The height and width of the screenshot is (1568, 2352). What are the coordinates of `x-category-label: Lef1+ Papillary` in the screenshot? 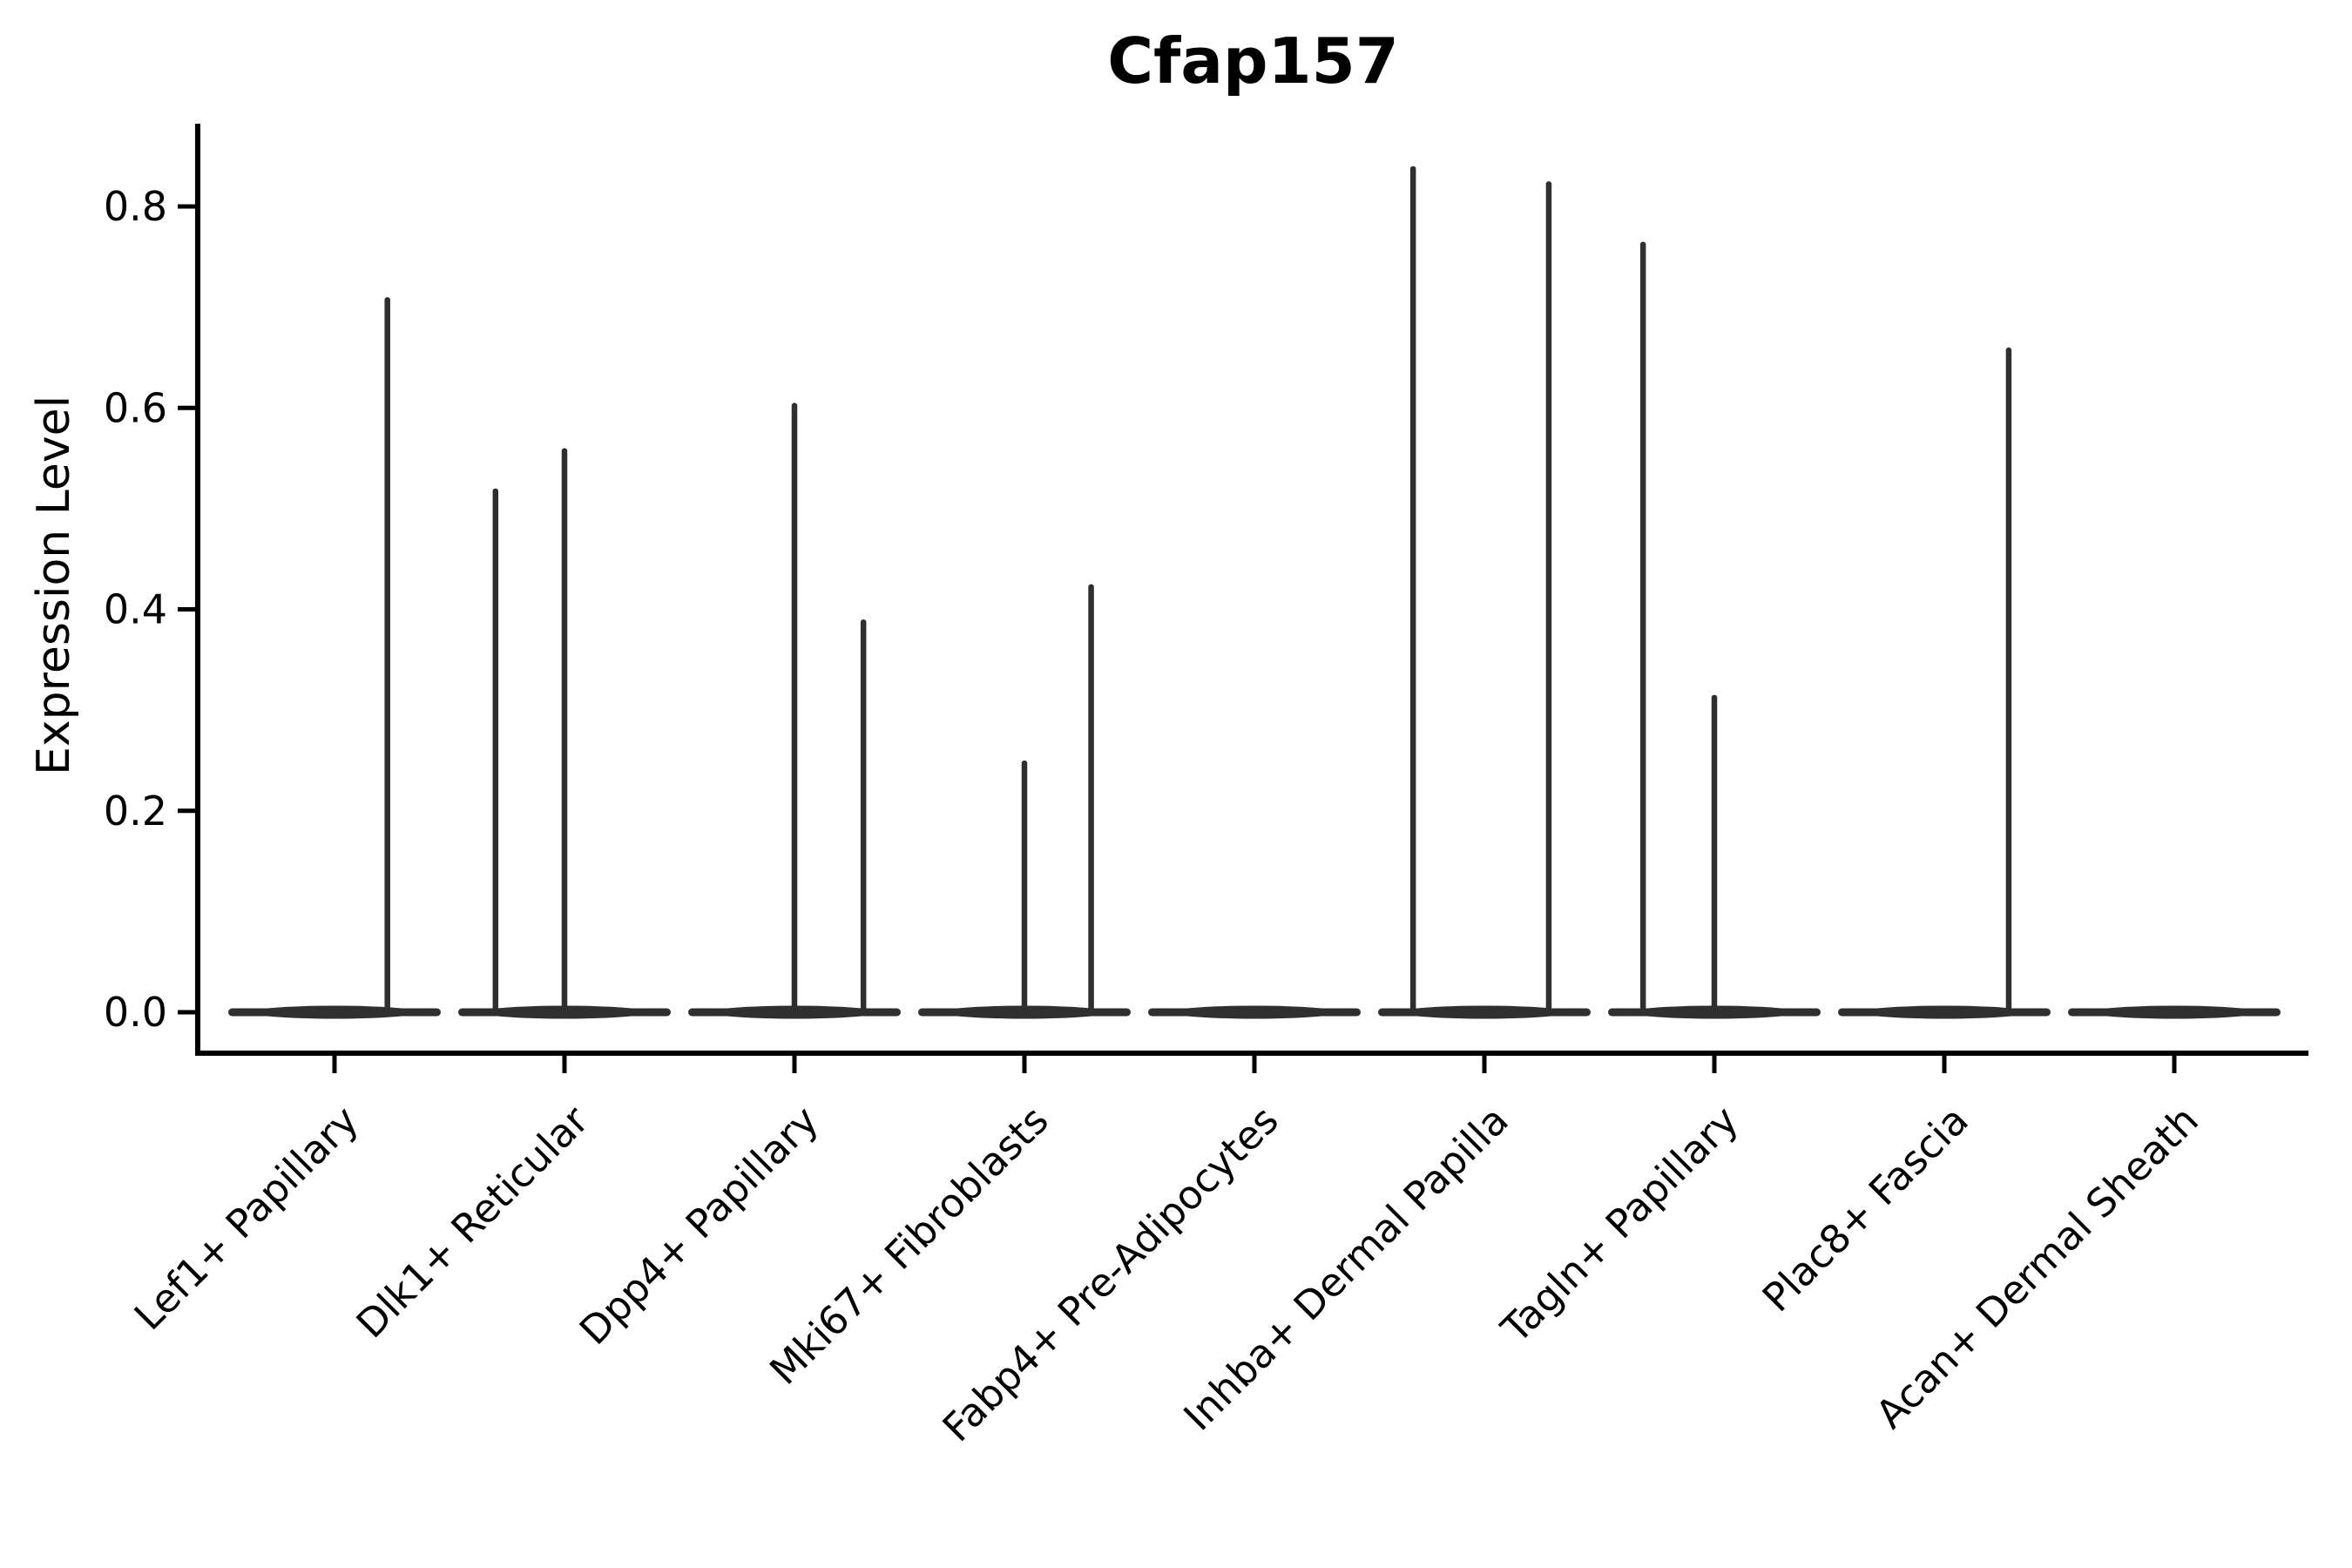 It's located at (247, 1218).